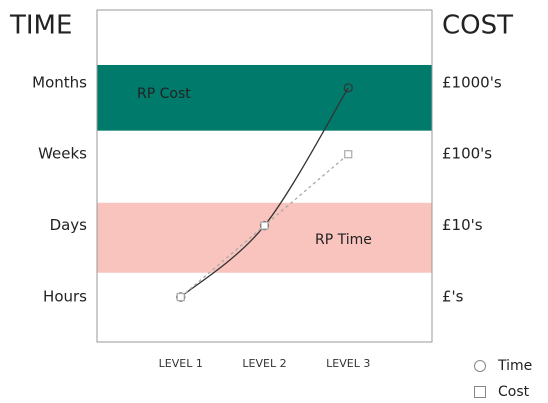  I want to click on y2-tick-label: £10's, so click(462, 225).